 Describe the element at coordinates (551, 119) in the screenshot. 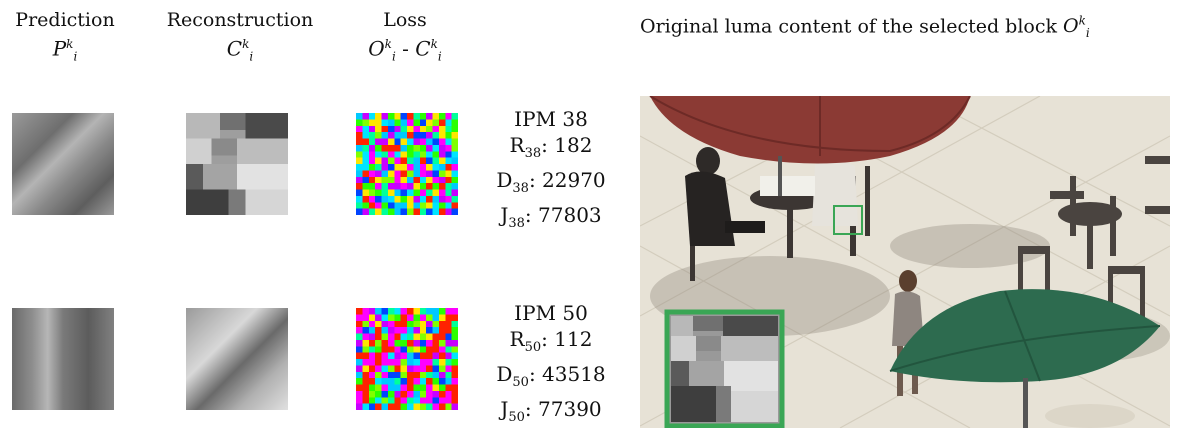

I see `ipm-label: IPM 38` at that location.